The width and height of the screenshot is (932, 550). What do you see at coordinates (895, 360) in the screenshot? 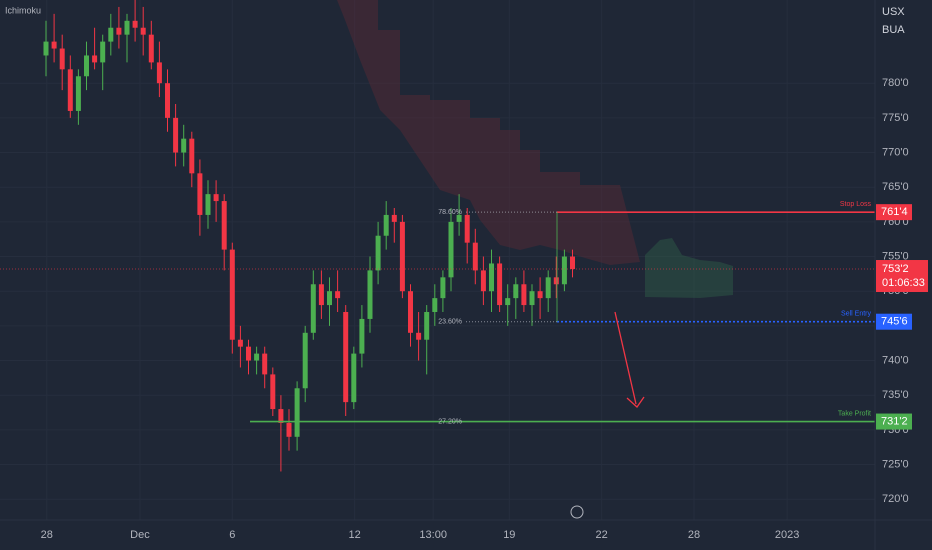
I see `y-tick-label: 740'0` at bounding box center [895, 360].